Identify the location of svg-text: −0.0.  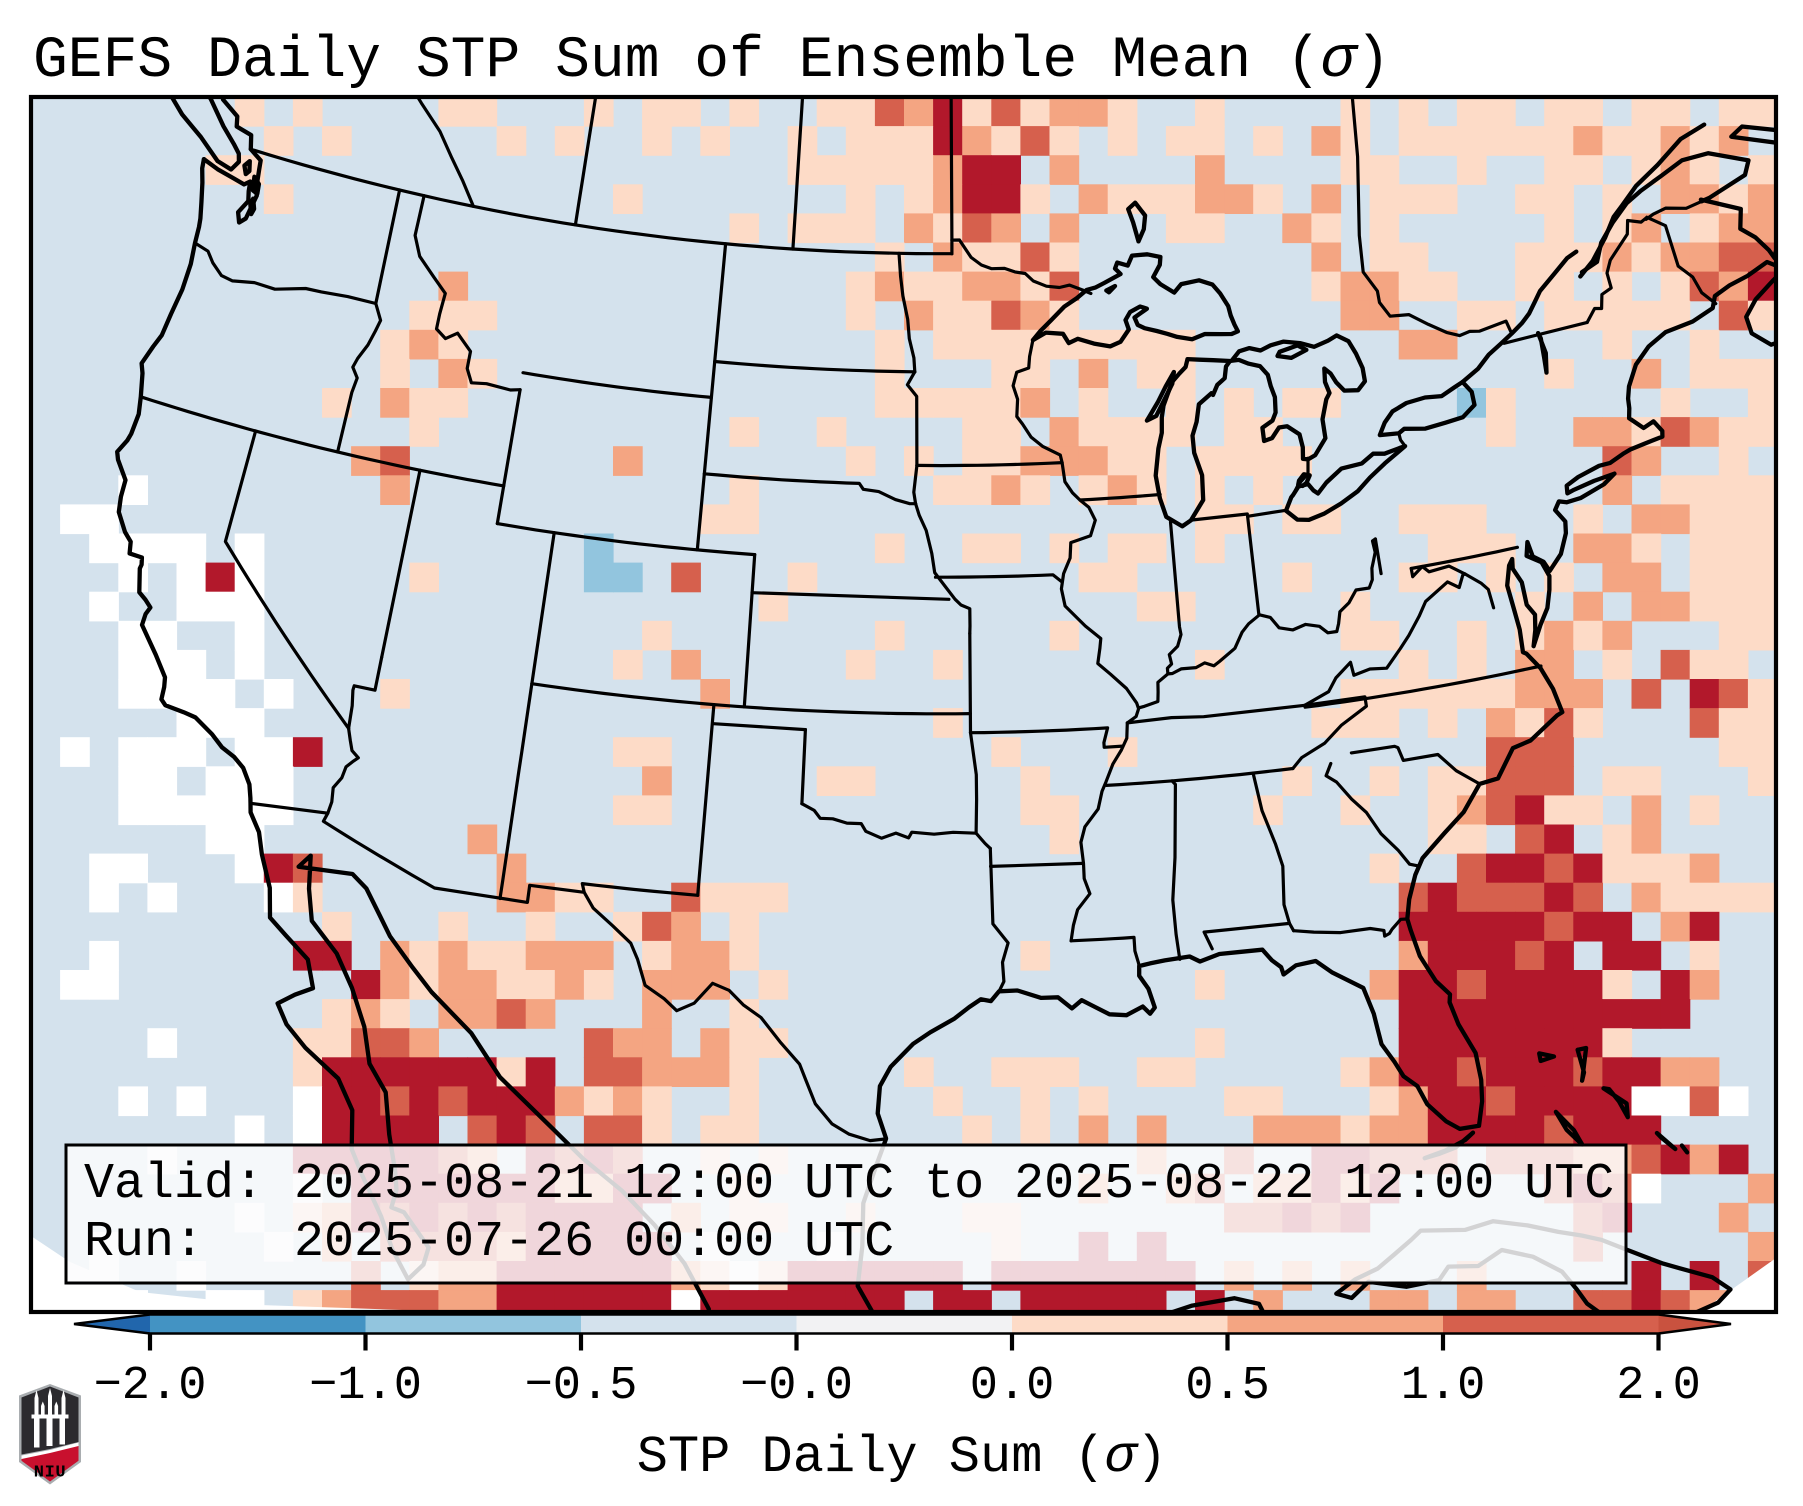
(796, 1386).